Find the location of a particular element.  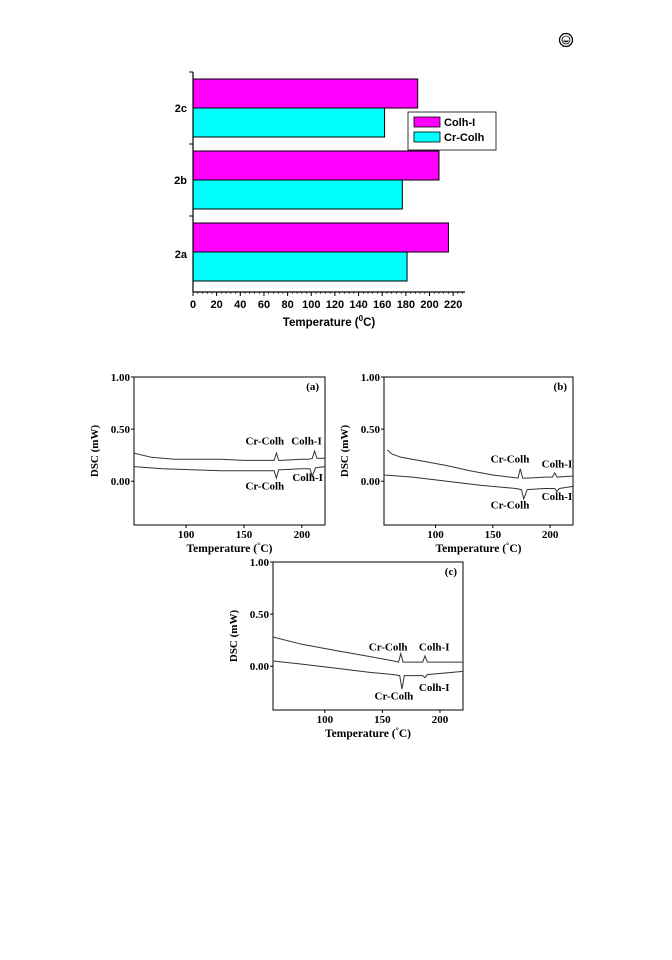

x-tick-label: 80 is located at coordinates (287, 305).